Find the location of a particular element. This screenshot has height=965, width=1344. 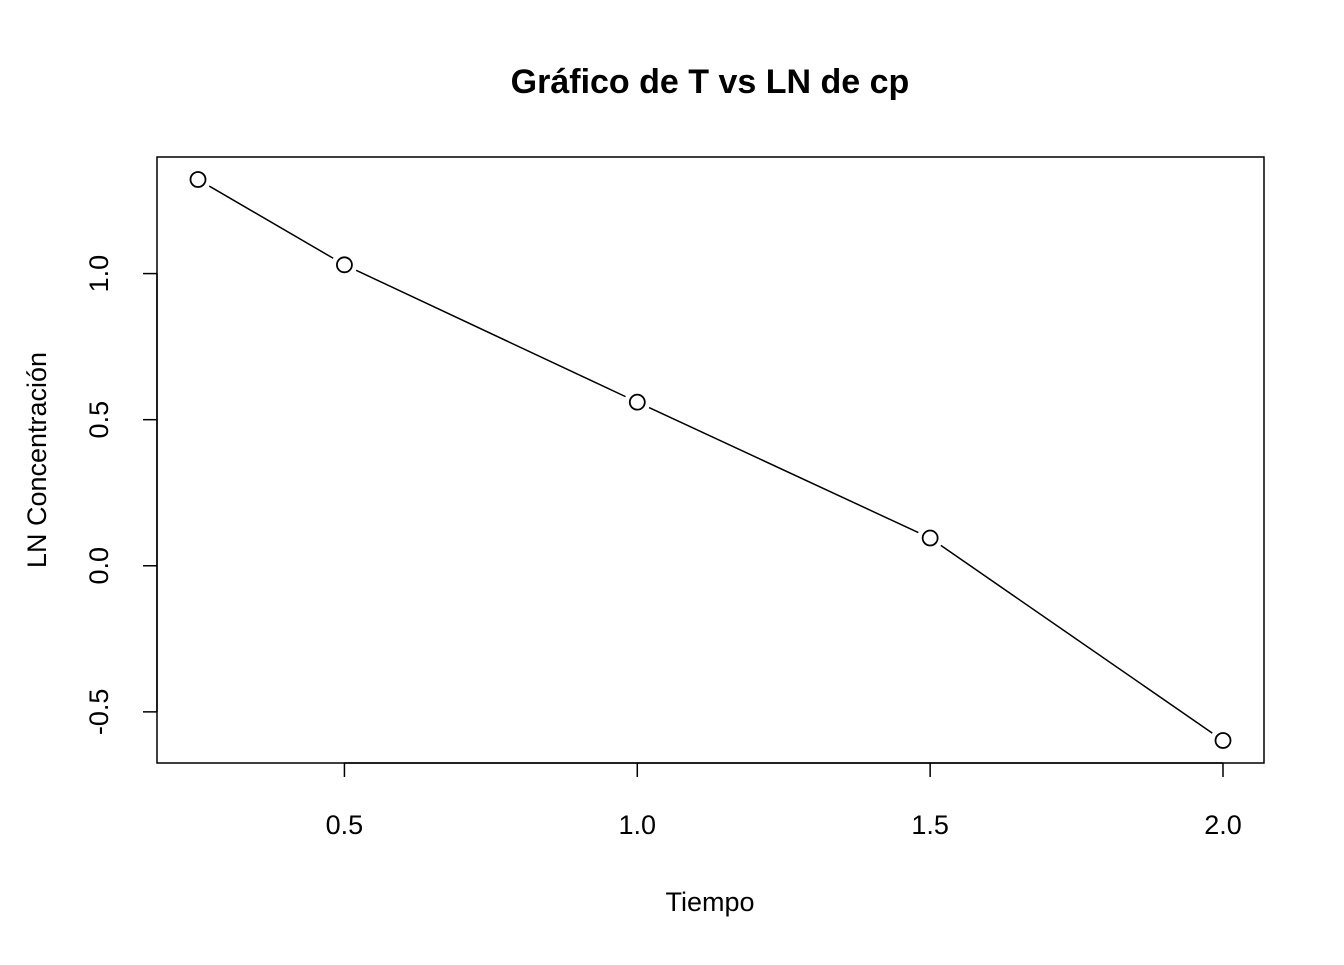

x-tick-label: 2.0 is located at coordinates (1223, 825).